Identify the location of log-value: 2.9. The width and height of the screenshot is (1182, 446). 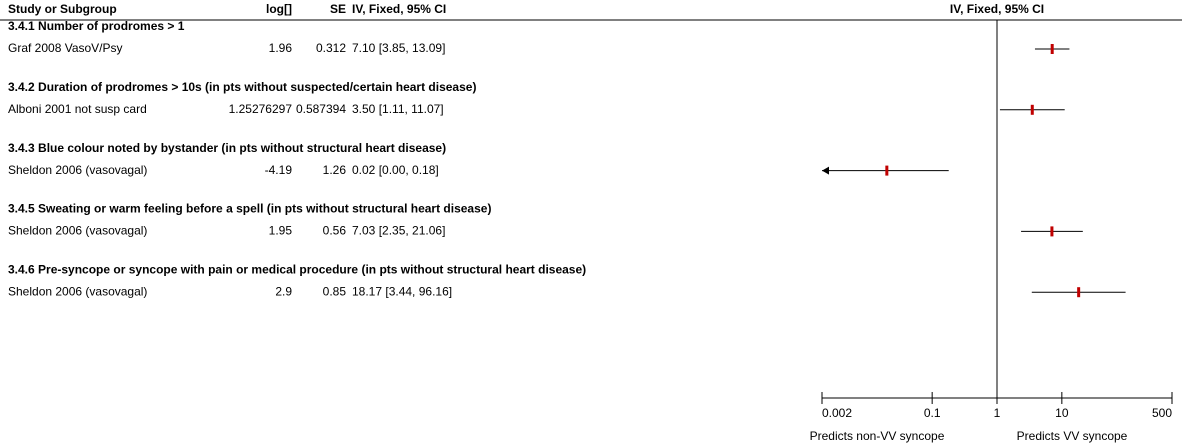
(283, 291).